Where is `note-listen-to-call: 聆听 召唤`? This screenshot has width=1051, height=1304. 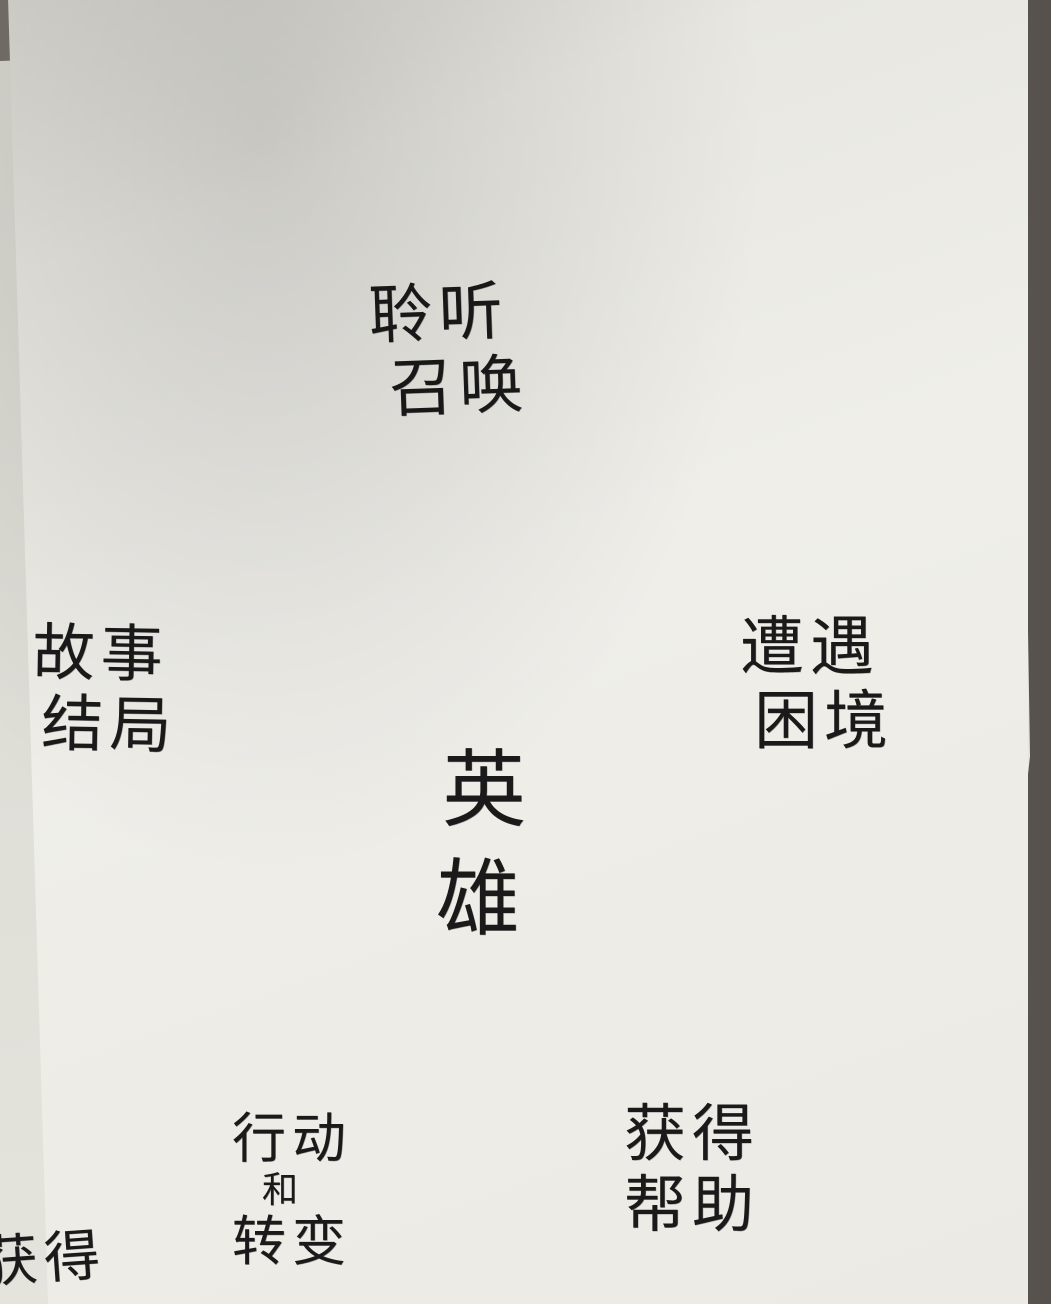
note-listen-to-call: 聆听 召唤 is located at coordinates (448, 351).